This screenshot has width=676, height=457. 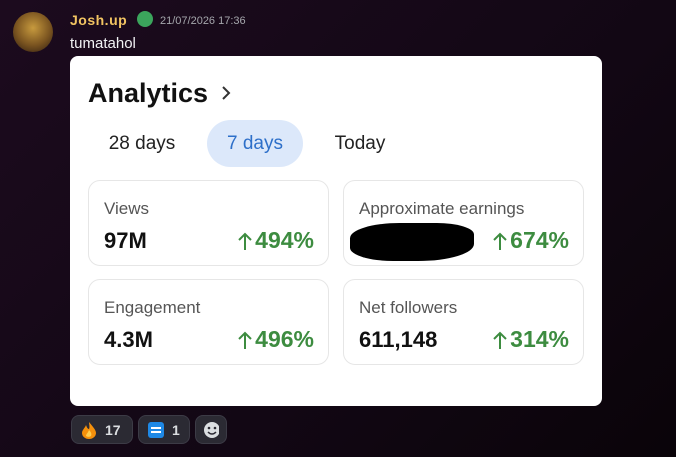 I want to click on reaction: 17, so click(x=102, y=429).